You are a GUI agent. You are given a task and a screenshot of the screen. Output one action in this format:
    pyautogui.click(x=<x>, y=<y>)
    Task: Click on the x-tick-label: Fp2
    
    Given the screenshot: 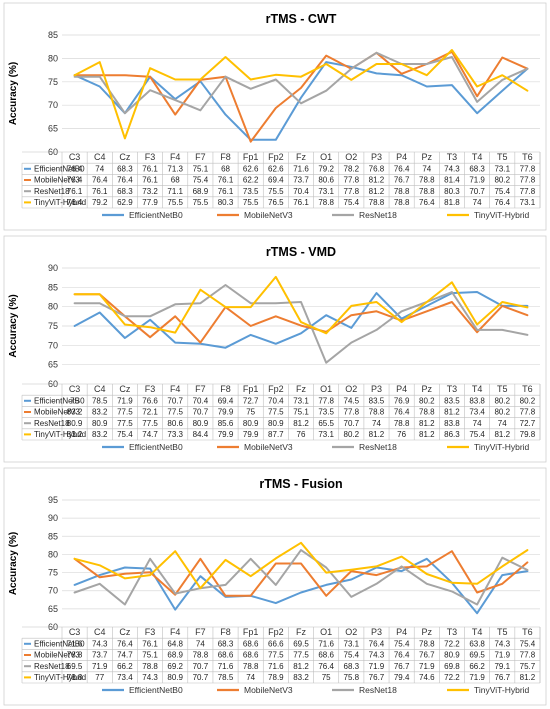 What is the action you would take?
    pyautogui.click(x=276, y=632)
    